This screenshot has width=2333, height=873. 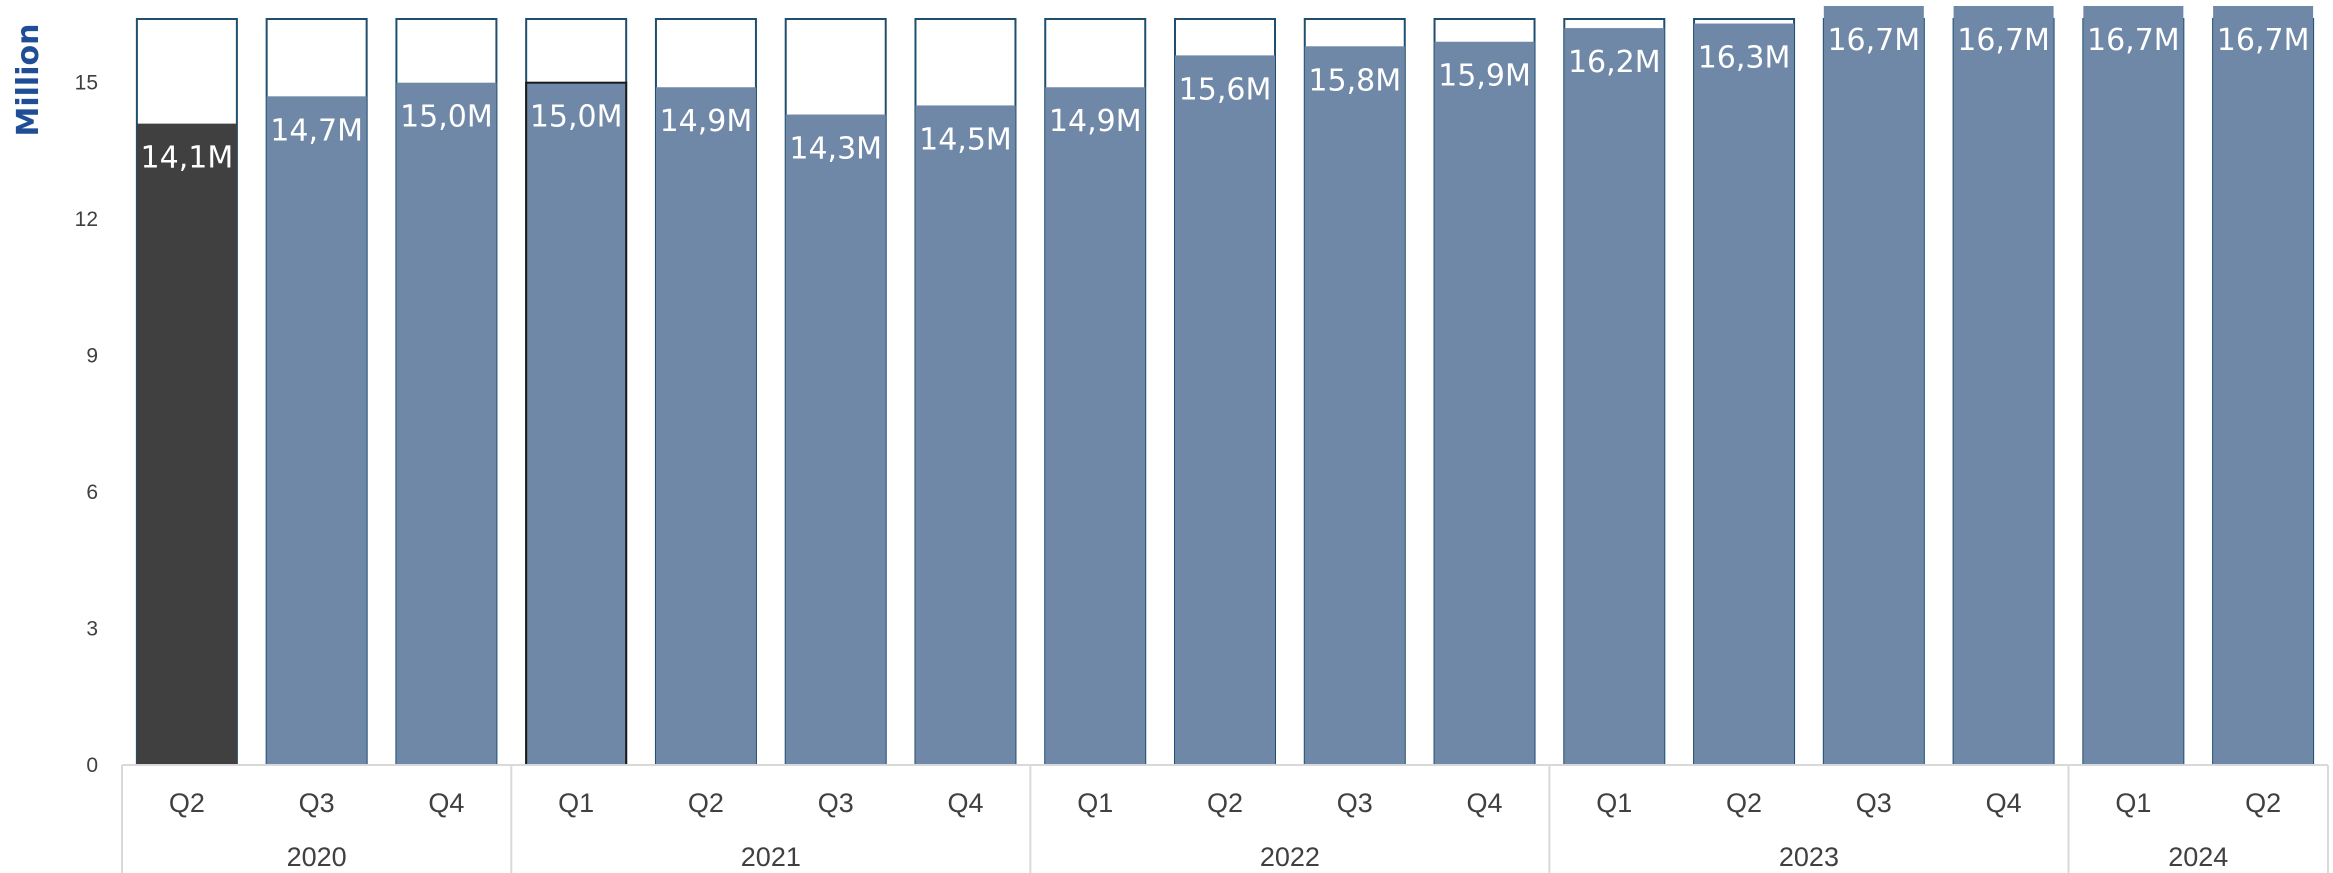 What do you see at coordinates (317, 857) in the screenshot?
I see `year-tick-label: 2020` at bounding box center [317, 857].